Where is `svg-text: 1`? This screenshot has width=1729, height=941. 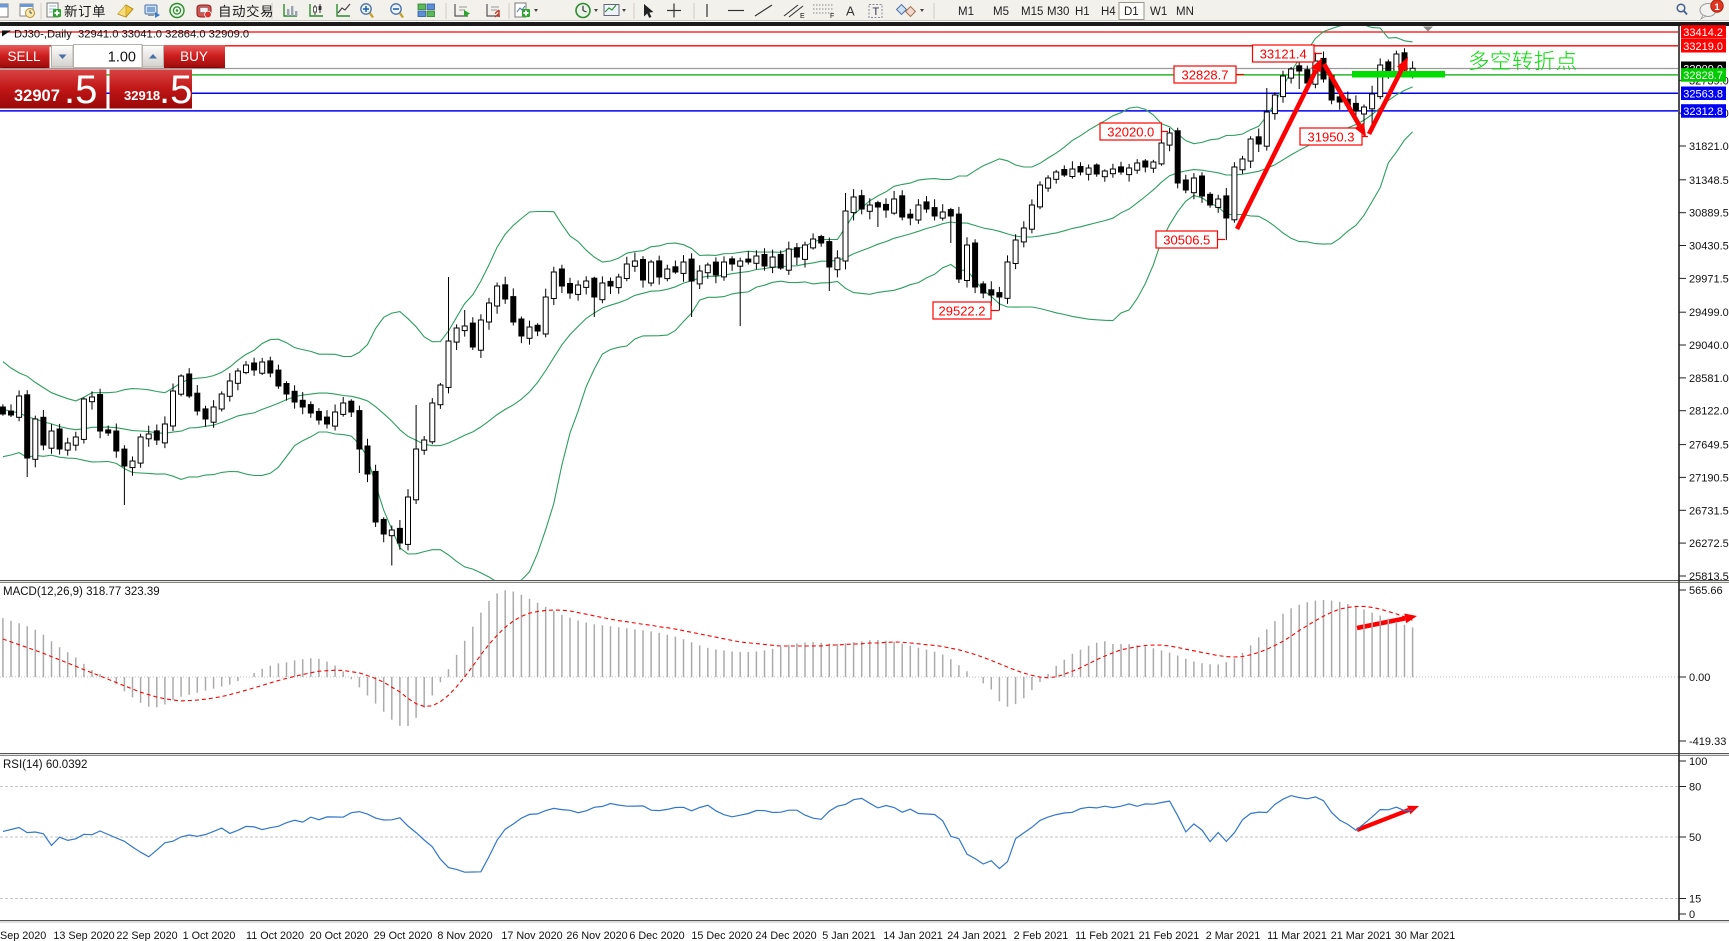
svg-text: 1 is located at coordinates (1717, 7).